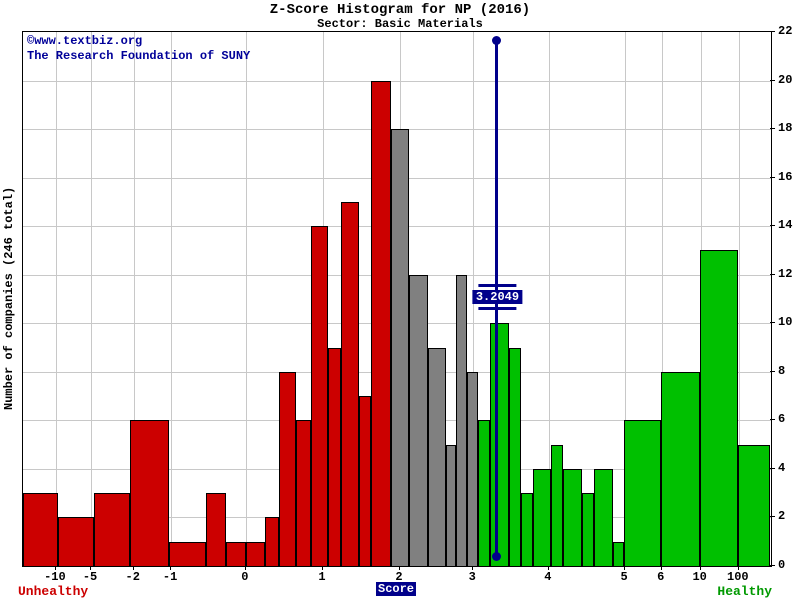 This screenshot has height=600, width=800. I want to click on bar--2 to -1, so click(149, 493).